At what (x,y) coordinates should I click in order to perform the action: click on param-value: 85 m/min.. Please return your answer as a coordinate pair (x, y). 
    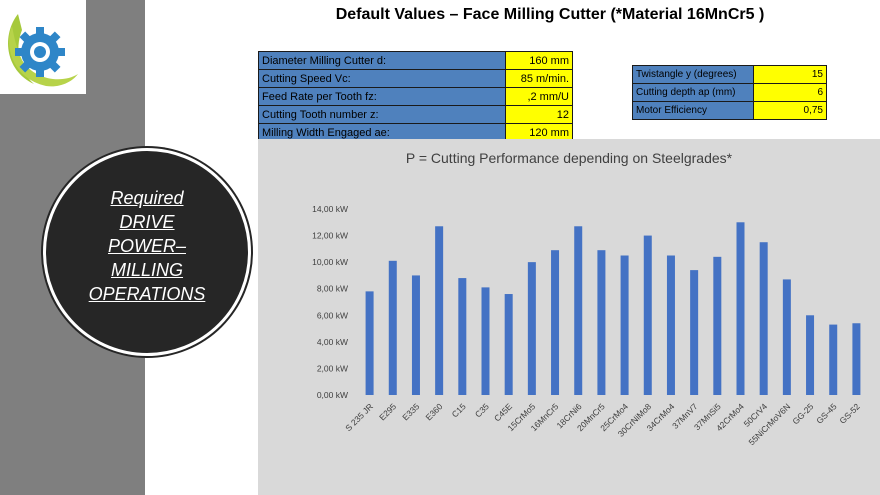
    Looking at the image, I should click on (539, 78).